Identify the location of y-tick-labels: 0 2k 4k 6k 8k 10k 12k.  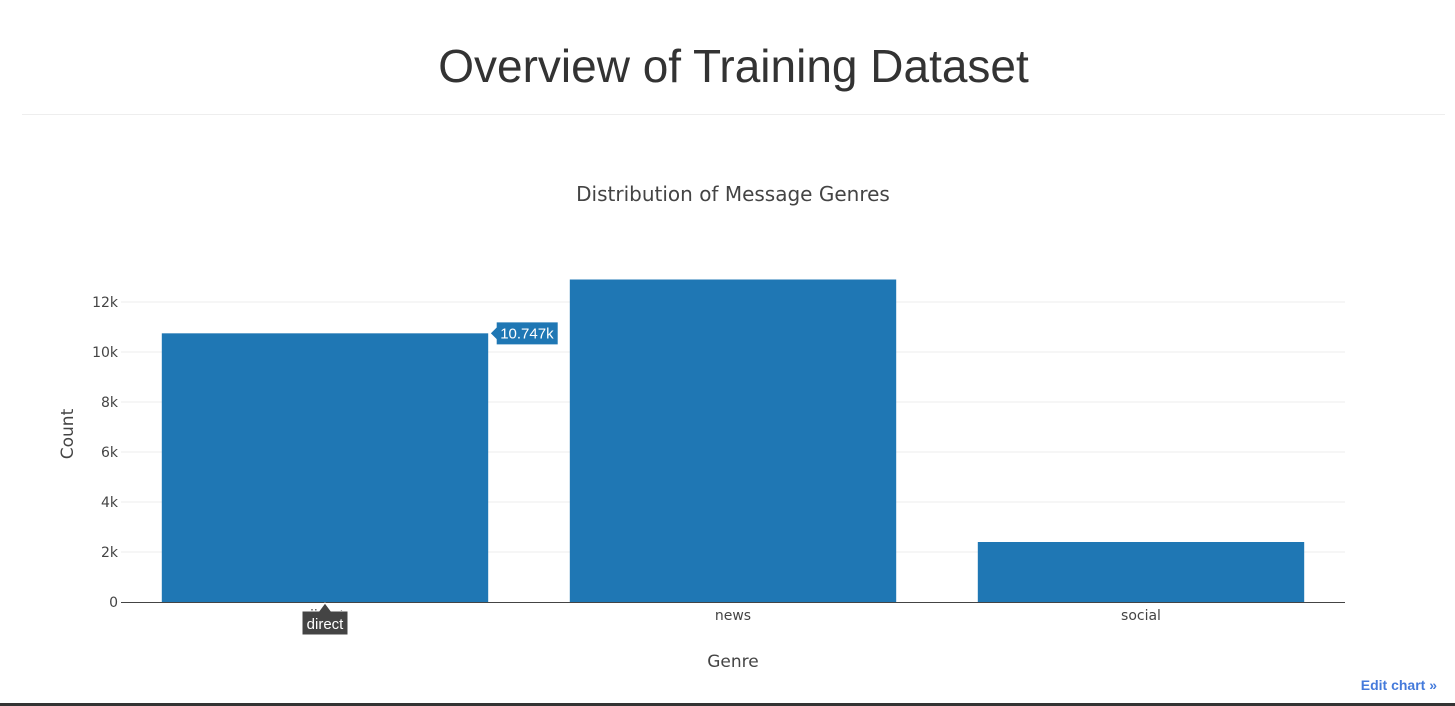
(105, 453).